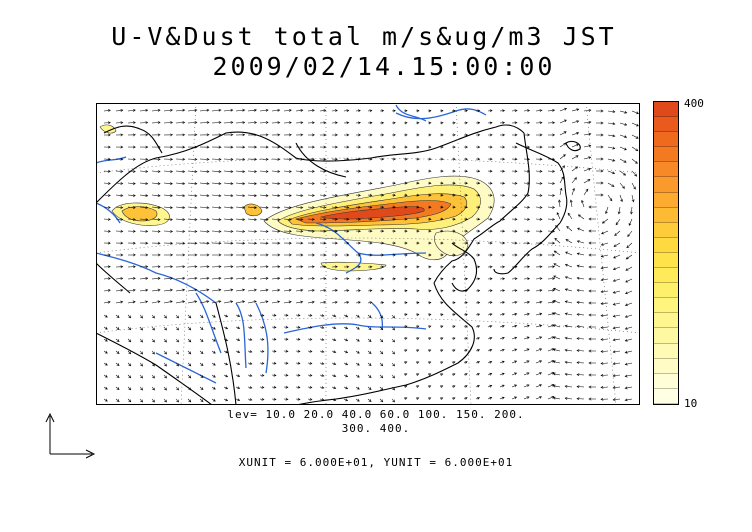 This screenshot has width=752, height=532. What do you see at coordinates (353, 266) in the screenshot?
I see `dust-plume-tail` at bounding box center [353, 266].